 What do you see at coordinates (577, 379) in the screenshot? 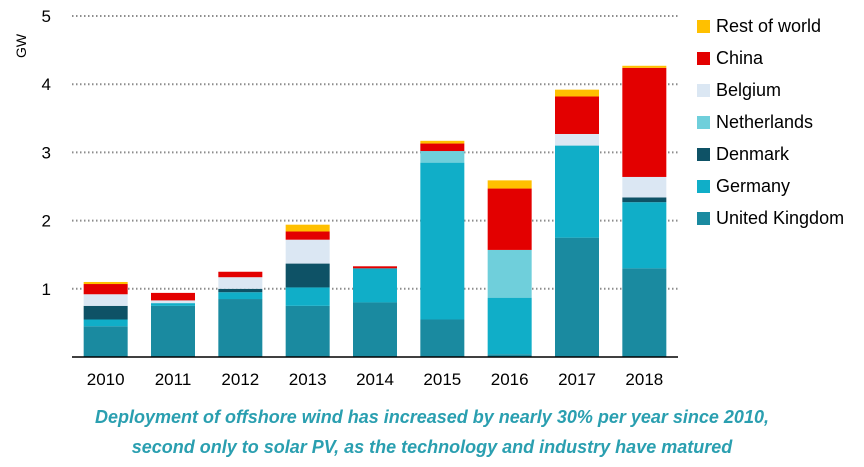
I see `x-tick-label: 2017` at bounding box center [577, 379].